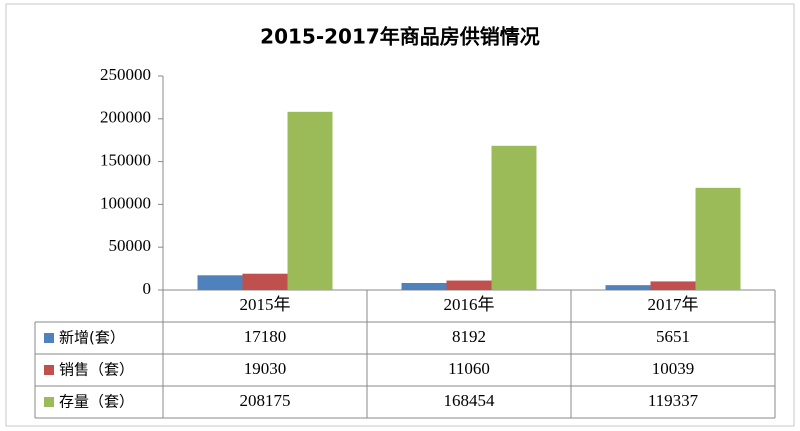  What do you see at coordinates (96, 370) in the screenshot?
I see `legend-label: 销售（套）` at bounding box center [96, 370].